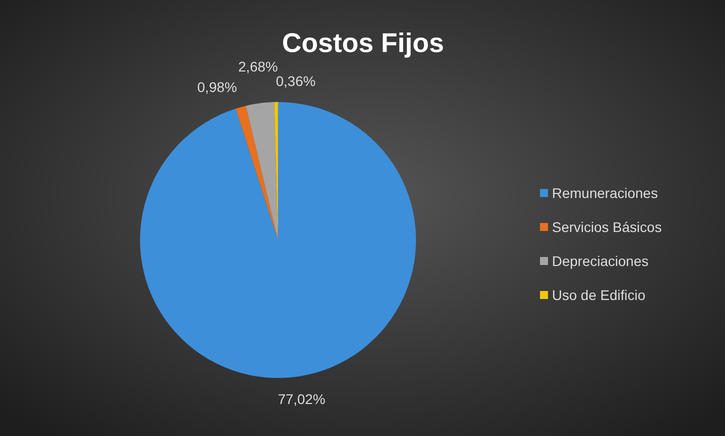 The width and height of the screenshot is (725, 436). Describe the element at coordinates (607, 227) in the screenshot. I see `legend-label: Servicios Básicos` at that location.